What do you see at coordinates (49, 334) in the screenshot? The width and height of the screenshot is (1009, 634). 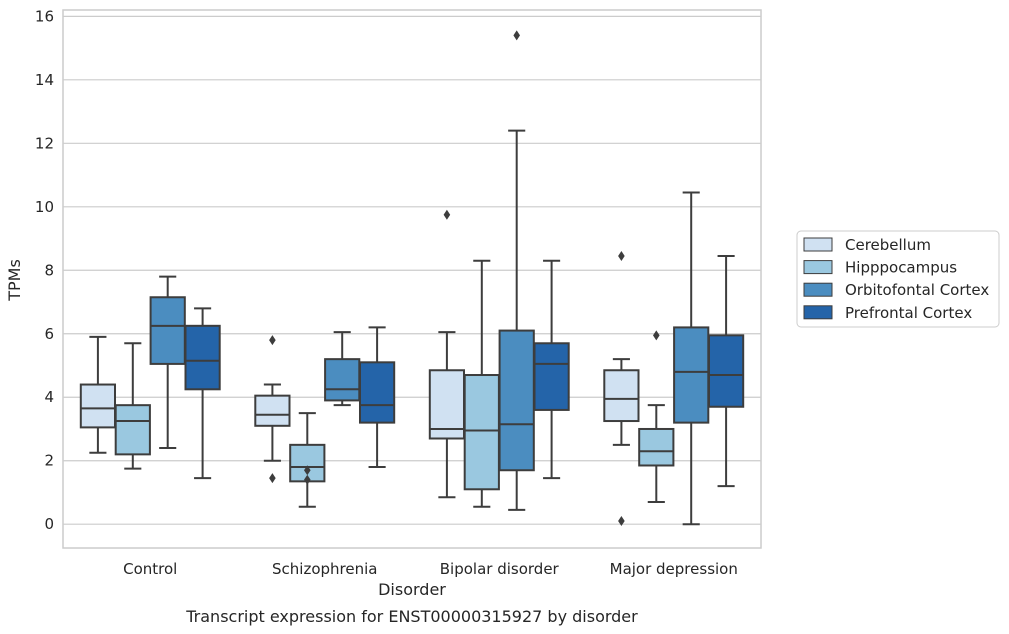 I see `y-tick-label: 6` at bounding box center [49, 334].